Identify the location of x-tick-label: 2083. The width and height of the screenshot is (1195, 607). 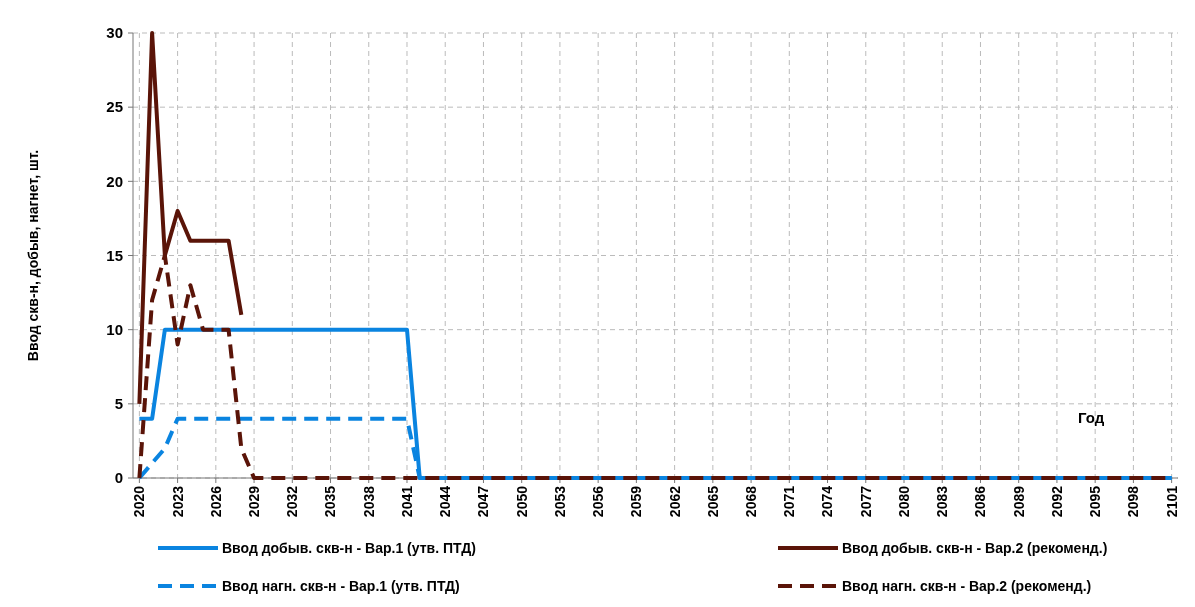
(942, 501).